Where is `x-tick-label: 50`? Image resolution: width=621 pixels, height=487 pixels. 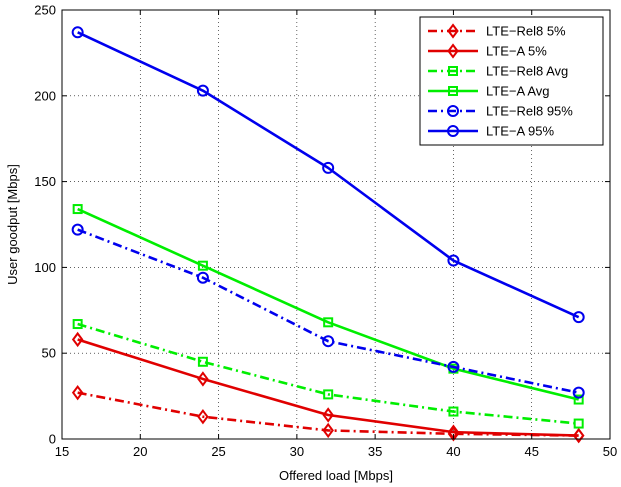 x-tick-label: 50 is located at coordinates (610, 451).